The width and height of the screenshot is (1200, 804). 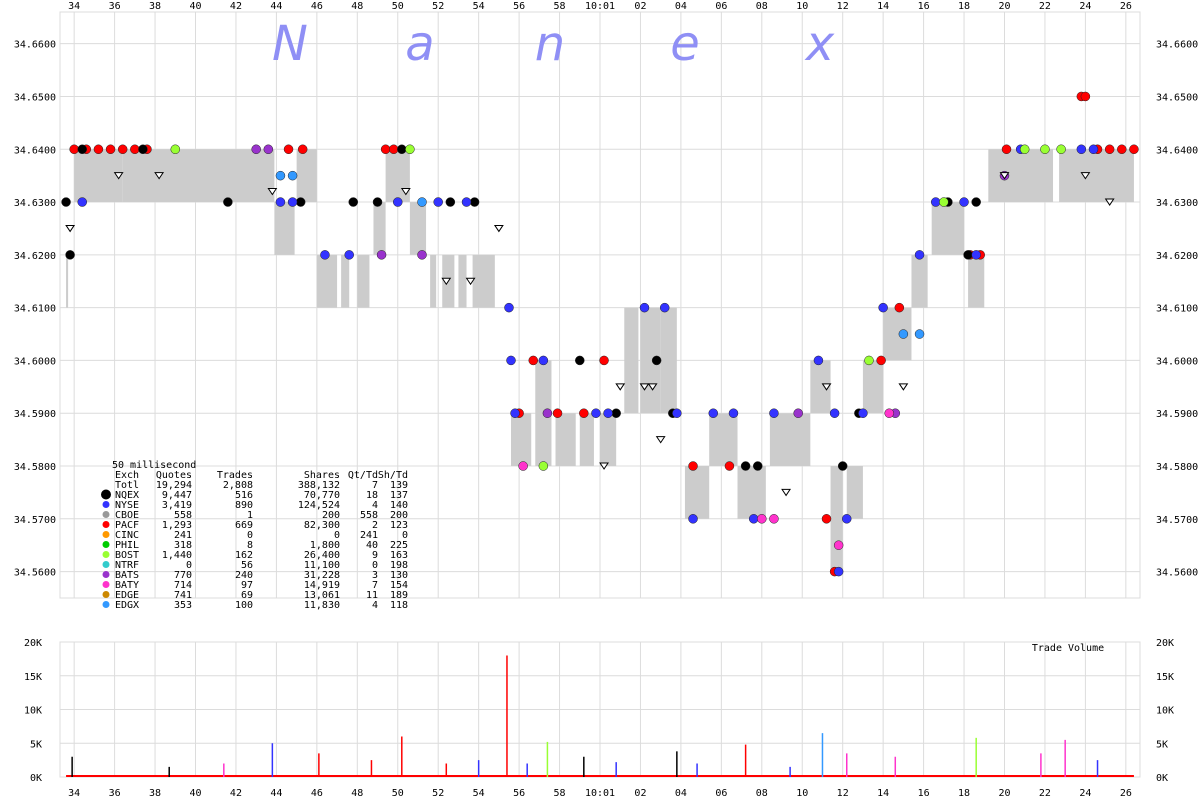 What do you see at coordinates (883, 6) in the screenshot?
I see `x-tick-label-top: 14` at bounding box center [883, 6].